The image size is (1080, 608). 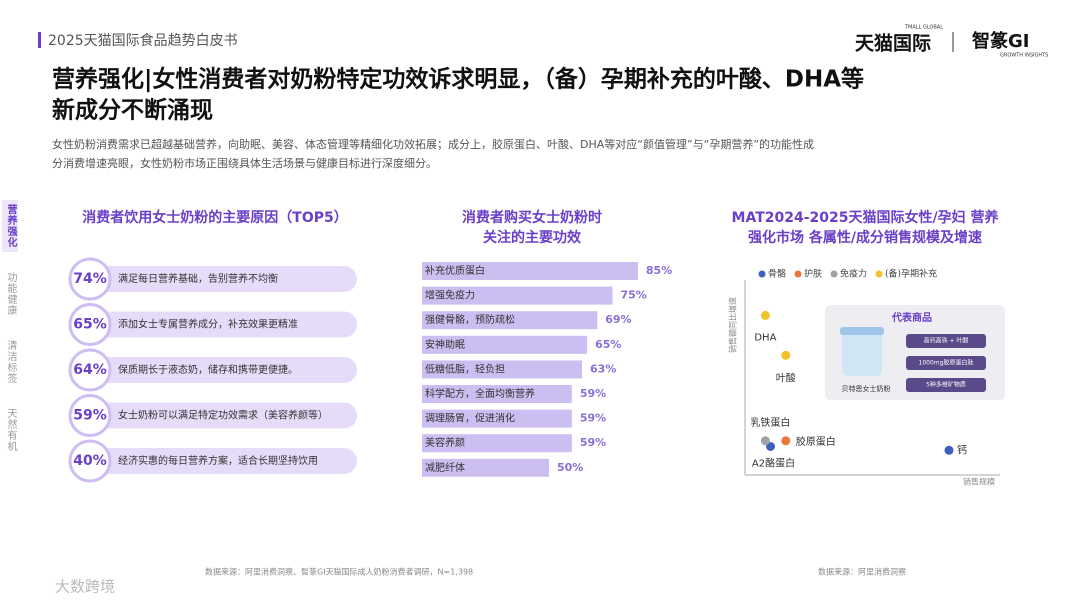 I want to click on point-label: 胶原蛋白, so click(x=816, y=441).